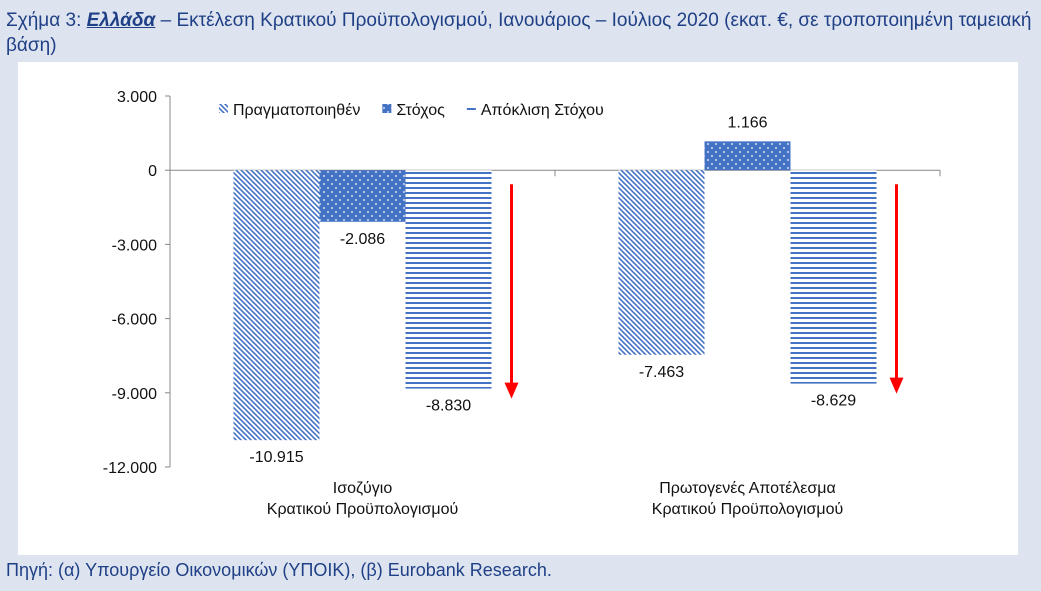  What do you see at coordinates (542, 110) in the screenshot?
I see `legend-label: Απόκλιση Στόχου` at bounding box center [542, 110].